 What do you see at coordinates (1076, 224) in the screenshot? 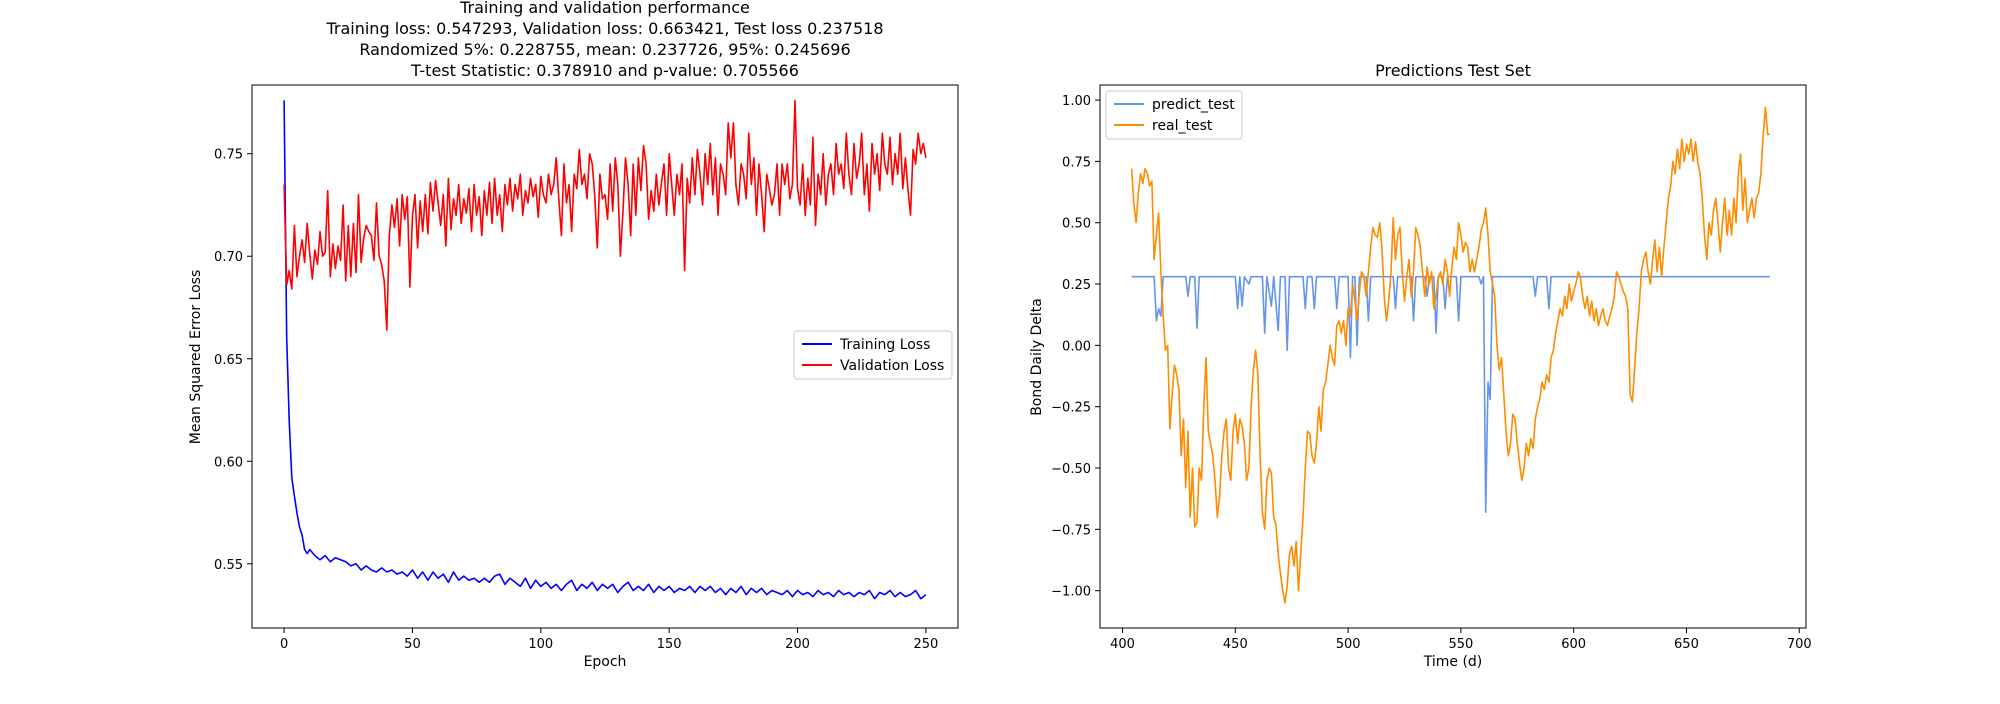
I see `predictions-y-tick-label: 0.50` at bounding box center [1076, 224].